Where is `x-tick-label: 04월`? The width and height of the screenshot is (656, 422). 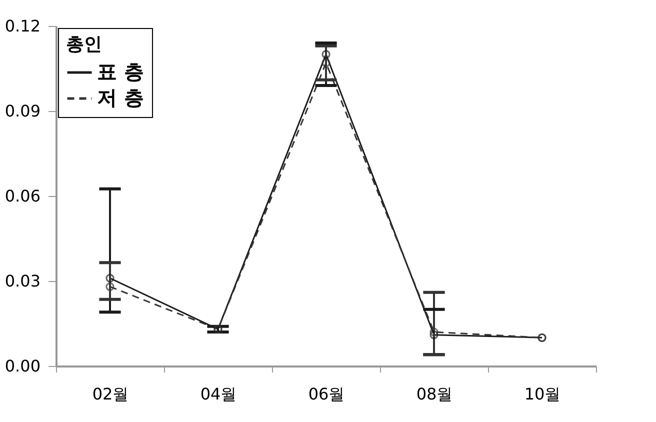 x-tick-label: 04월 is located at coordinates (218, 394).